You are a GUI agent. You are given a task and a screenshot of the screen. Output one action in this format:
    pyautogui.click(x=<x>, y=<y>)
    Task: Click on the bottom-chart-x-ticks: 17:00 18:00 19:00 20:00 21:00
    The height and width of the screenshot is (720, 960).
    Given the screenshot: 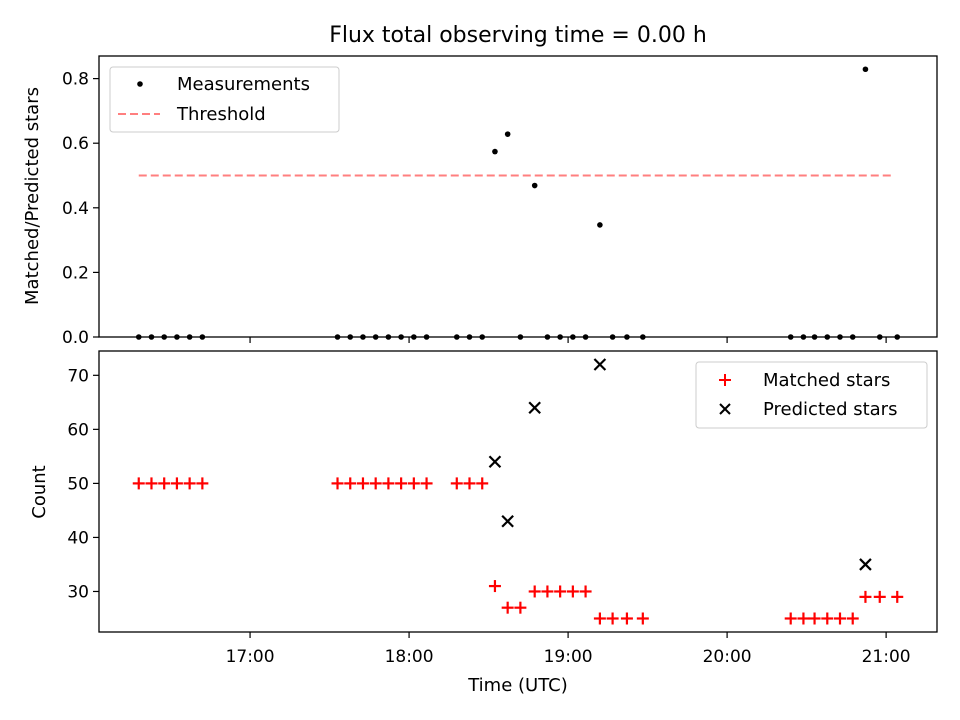 What is the action you would take?
    pyautogui.click(x=568, y=649)
    